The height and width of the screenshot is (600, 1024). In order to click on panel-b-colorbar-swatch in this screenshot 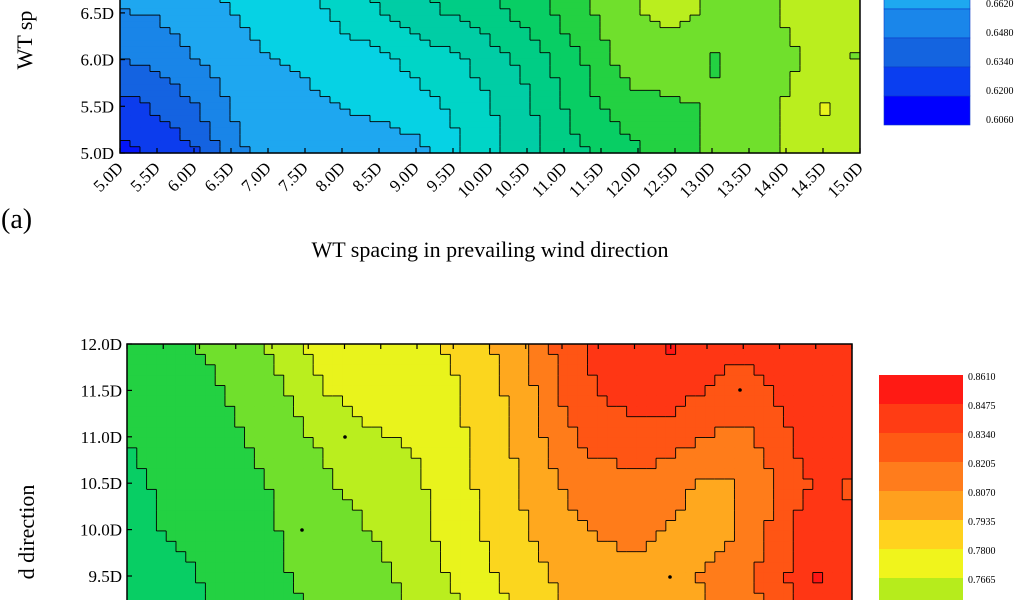, I will do `click(921, 418)`.